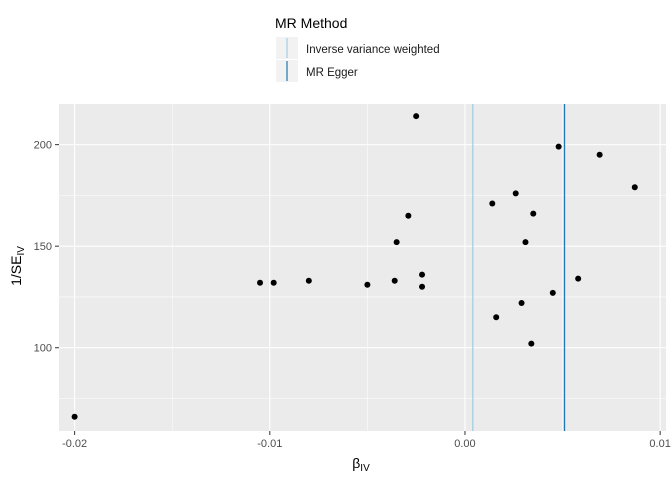 The height and width of the screenshot is (480, 672). I want to click on x-axis-ticks: -0.02 -0.01 0.00 0.01, so click(366, 440).